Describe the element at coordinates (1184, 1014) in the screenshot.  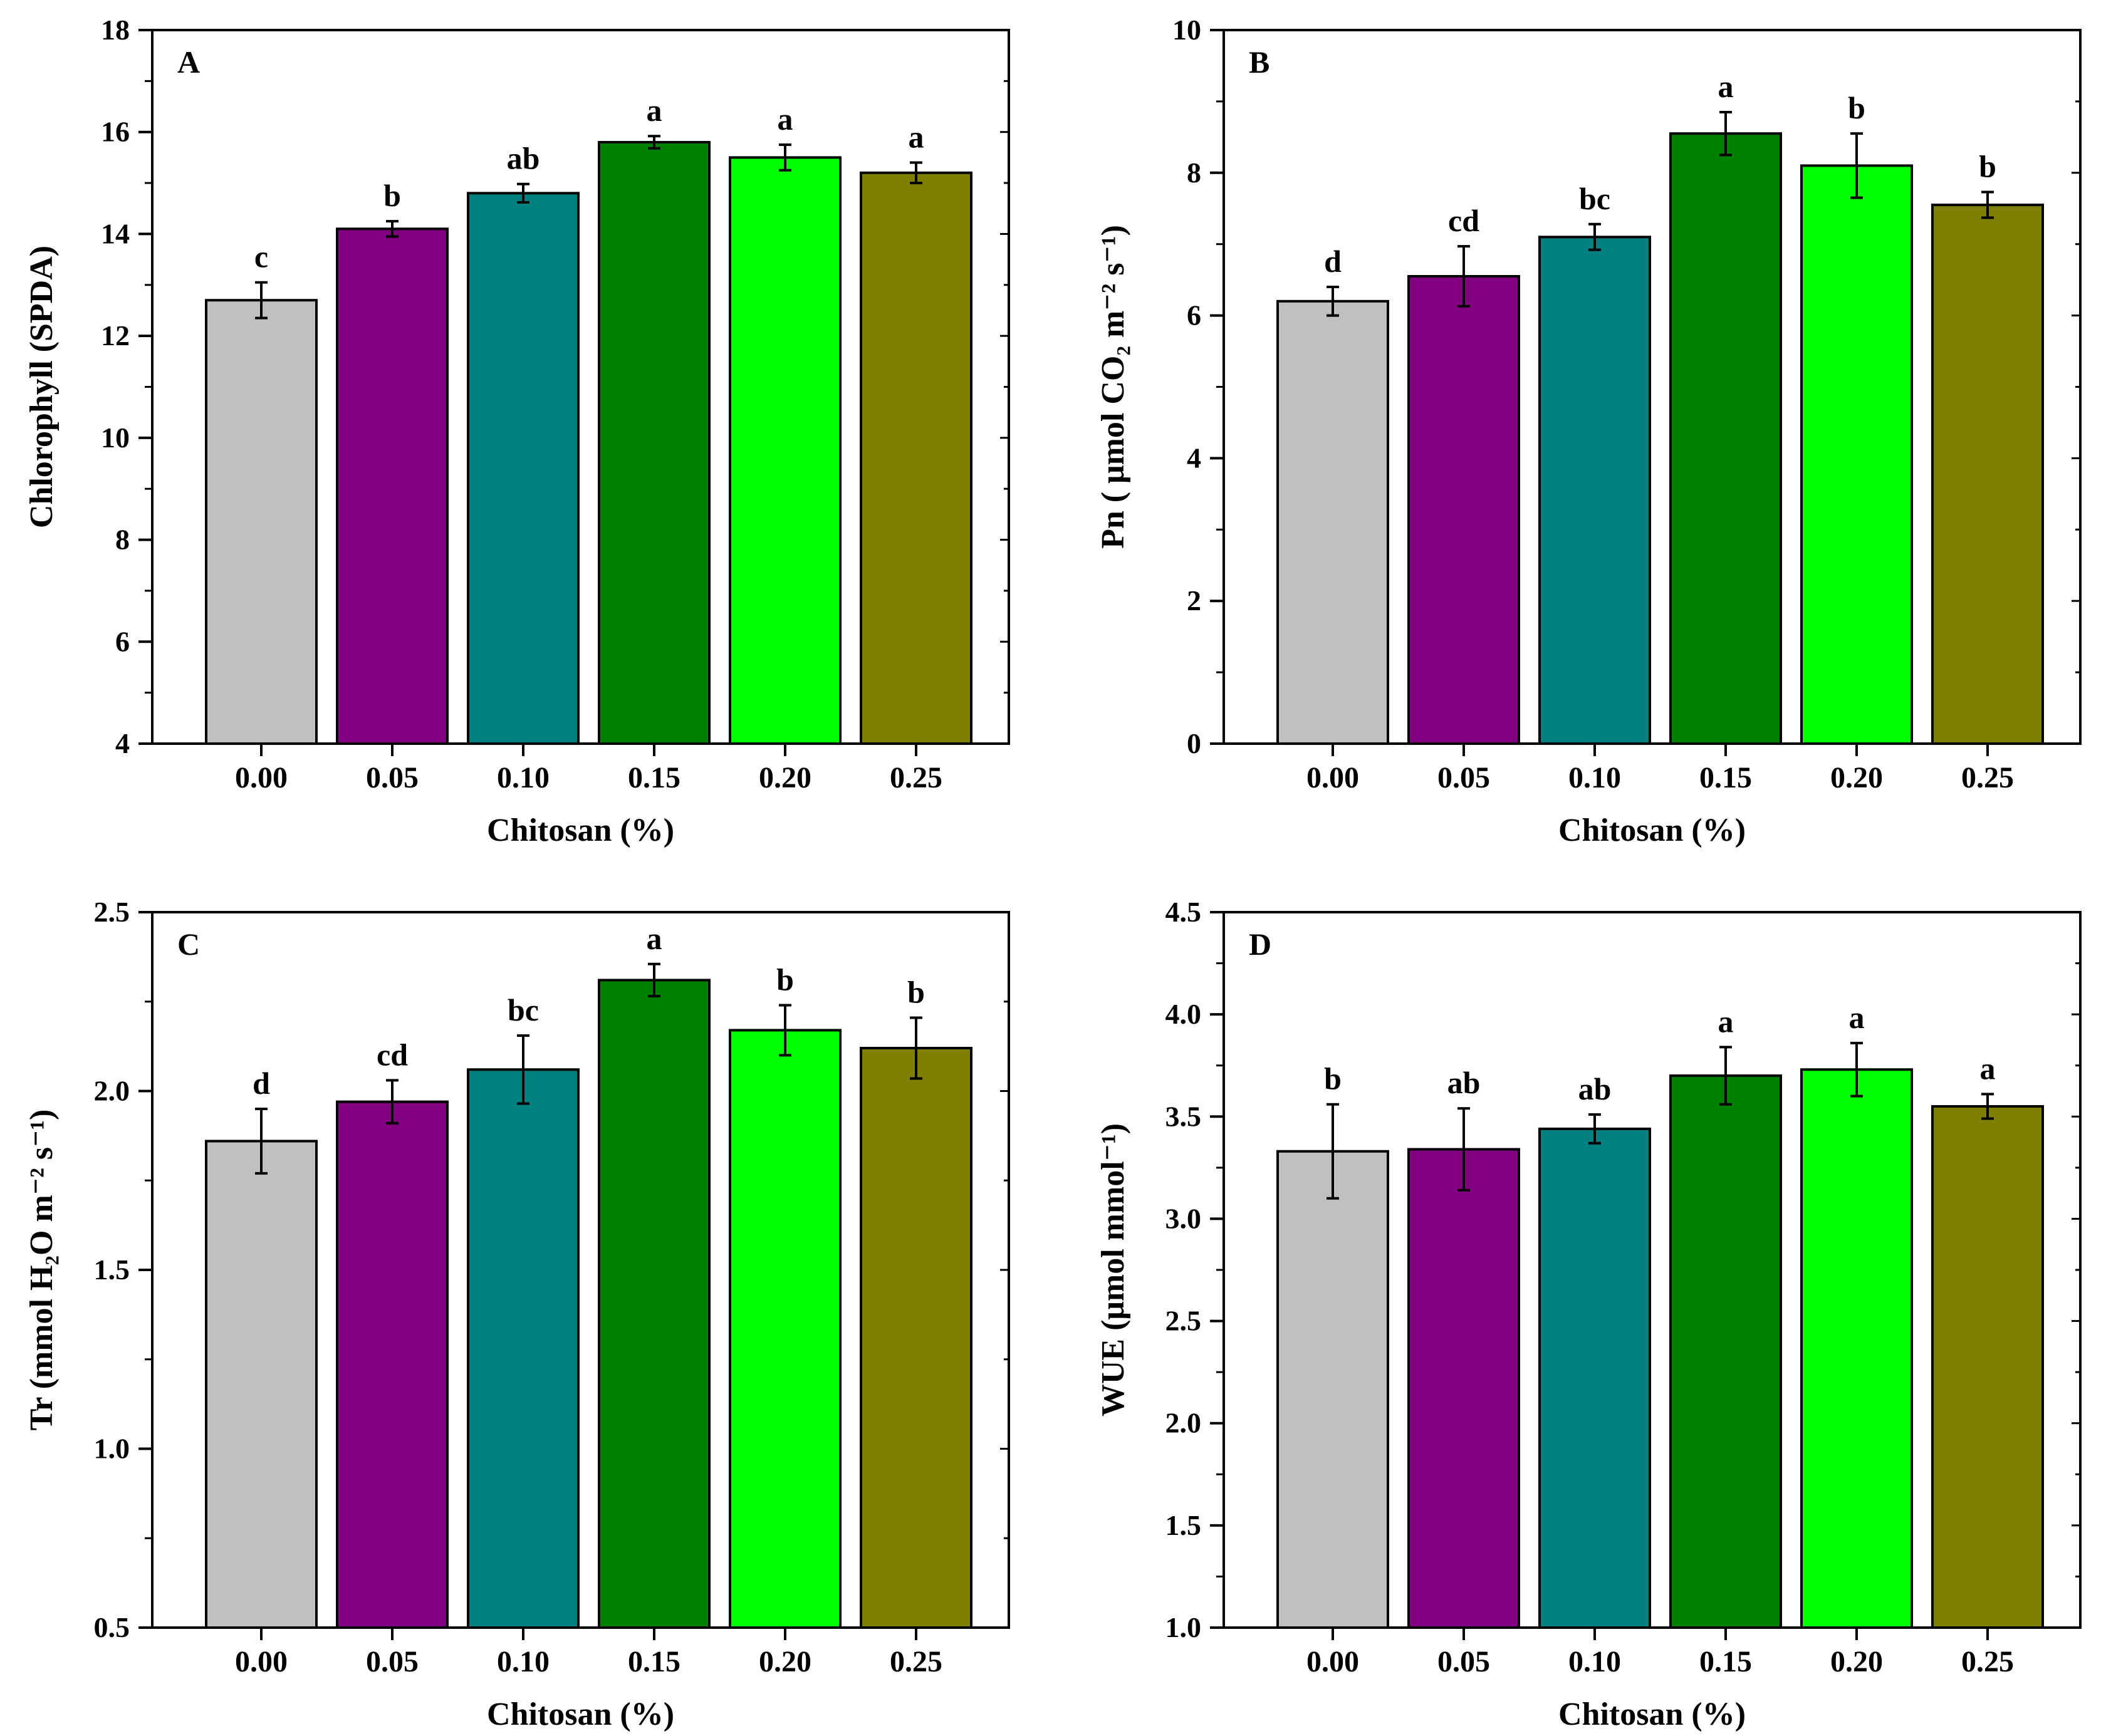
I see `y-tick-label: 4.0` at that location.